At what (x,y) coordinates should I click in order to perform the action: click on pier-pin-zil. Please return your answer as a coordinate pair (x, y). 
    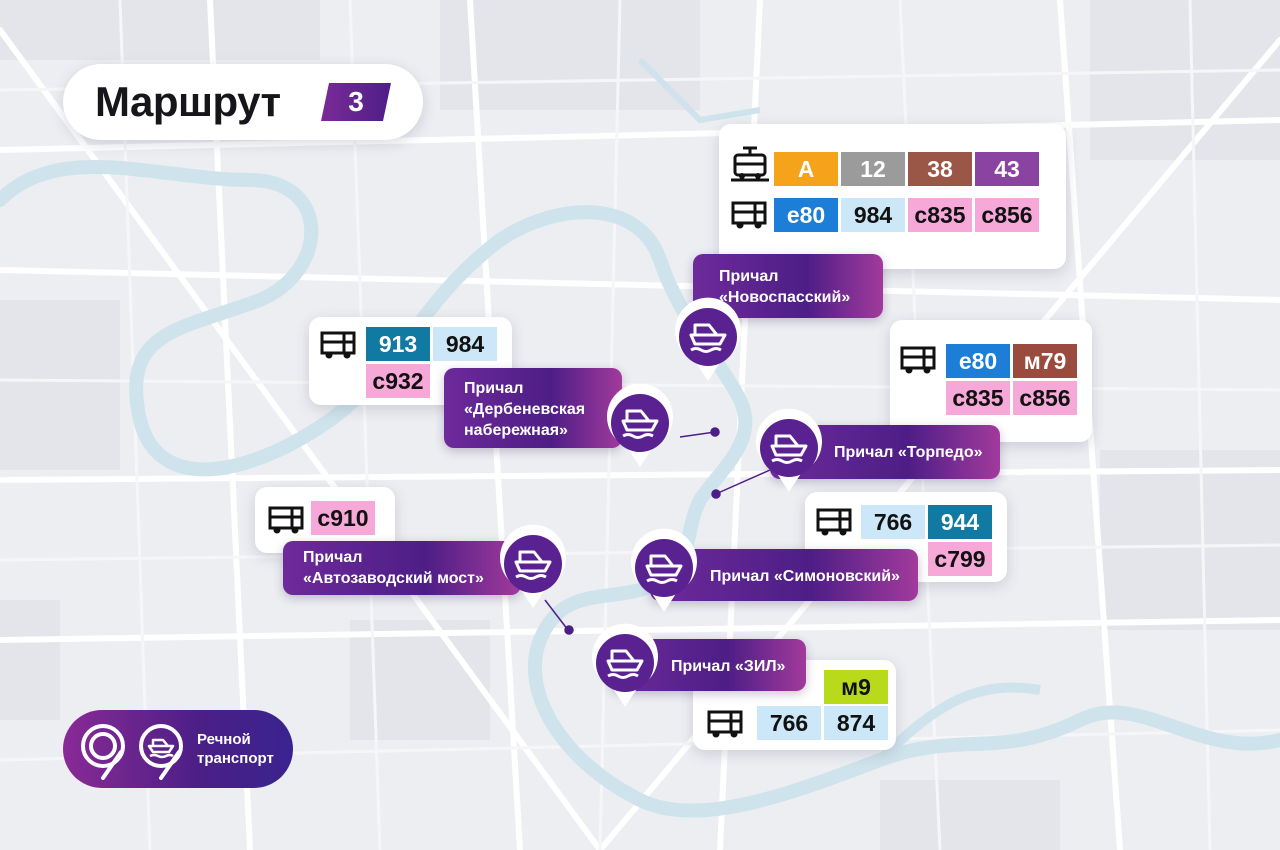
    Looking at the image, I should click on (625, 667).